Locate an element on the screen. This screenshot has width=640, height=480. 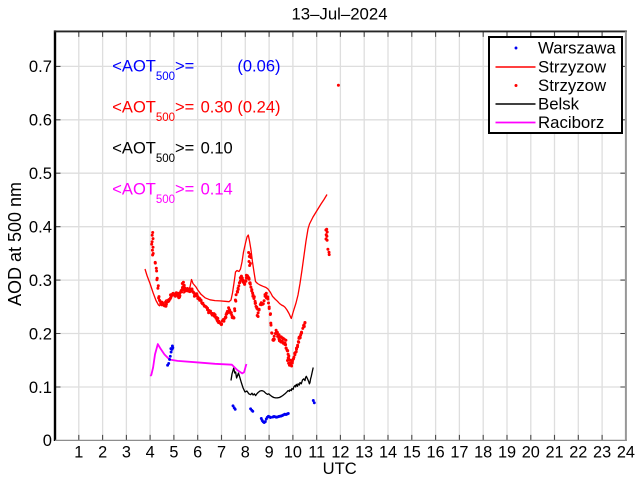
svg-text: 13 is located at coordinates (364, 452).